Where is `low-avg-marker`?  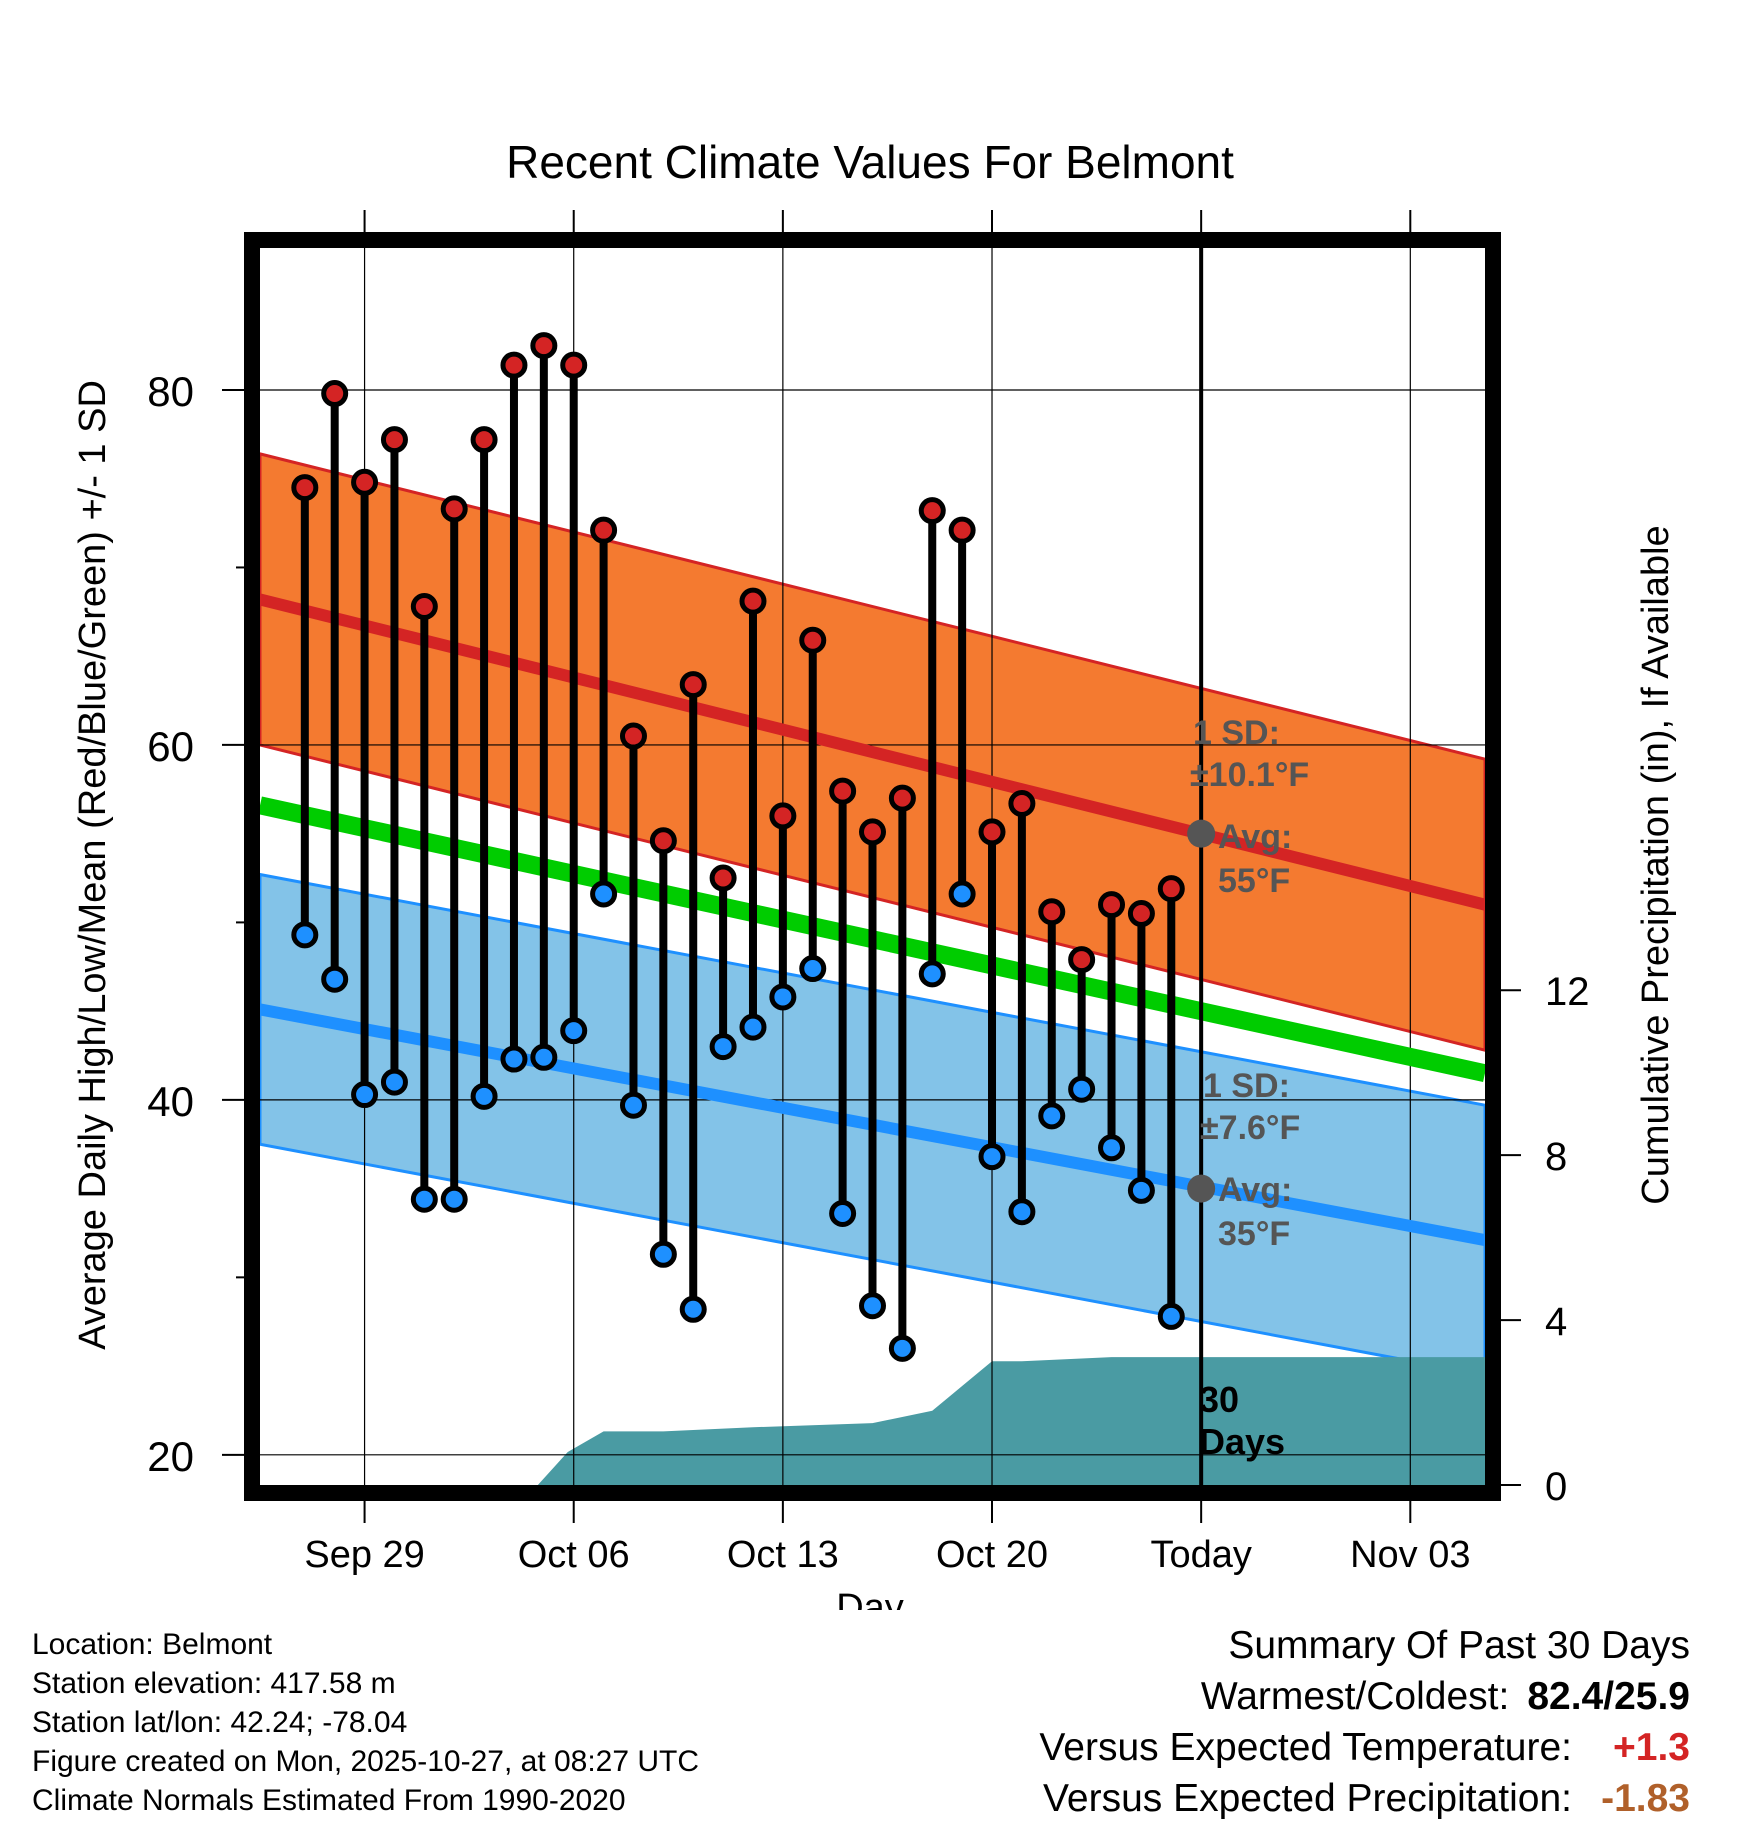
low-avg-marker is located at coordinates (1201, 1188).